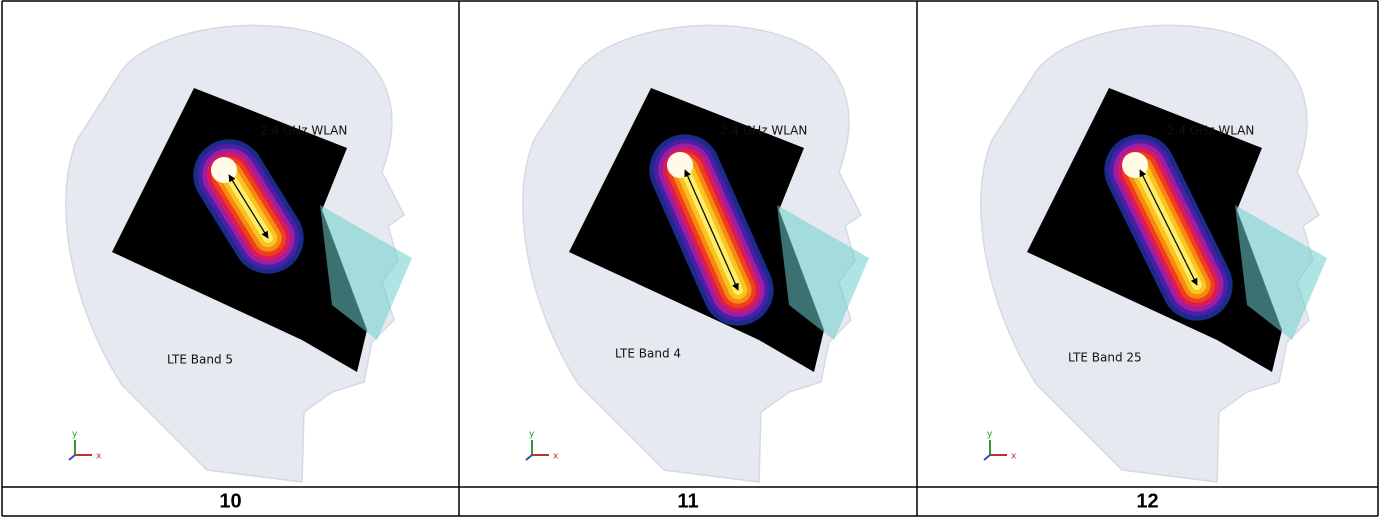 The width and height of the screenshot is (1381, 522). Describe the element at coordinates (230, 501) in the screenshot. I see `caption: 10` at that location.